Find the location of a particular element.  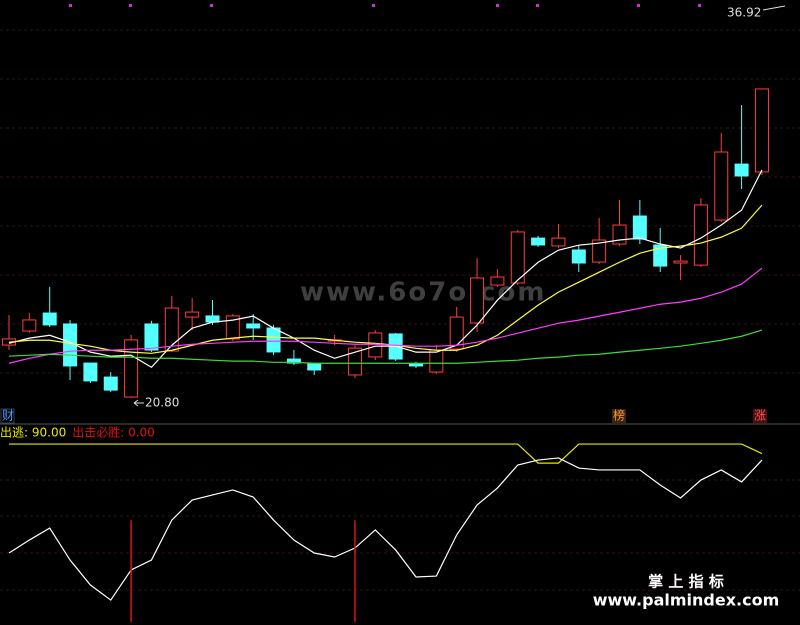

legend-entry: 出逃: 90.00 is located at coordinates (33, 433).